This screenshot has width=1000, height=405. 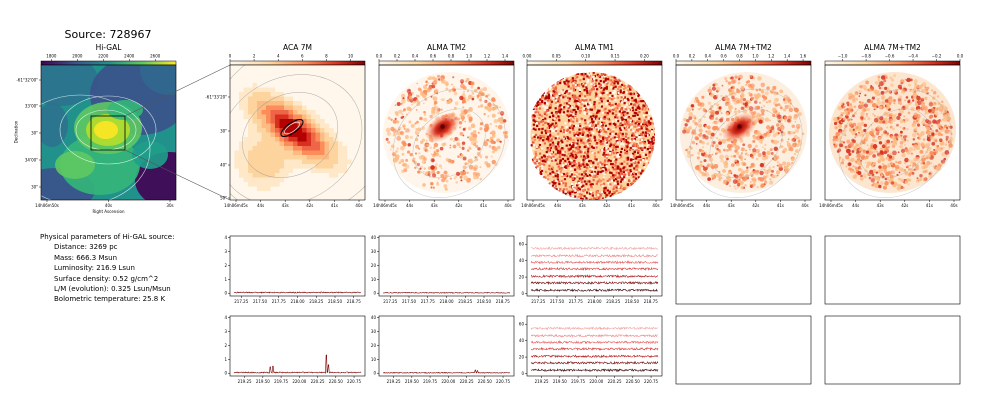 What do you see at coordinates (108, 132) in the screenshot?
I see `hi-gal-map` at bounding box center [108, 132].